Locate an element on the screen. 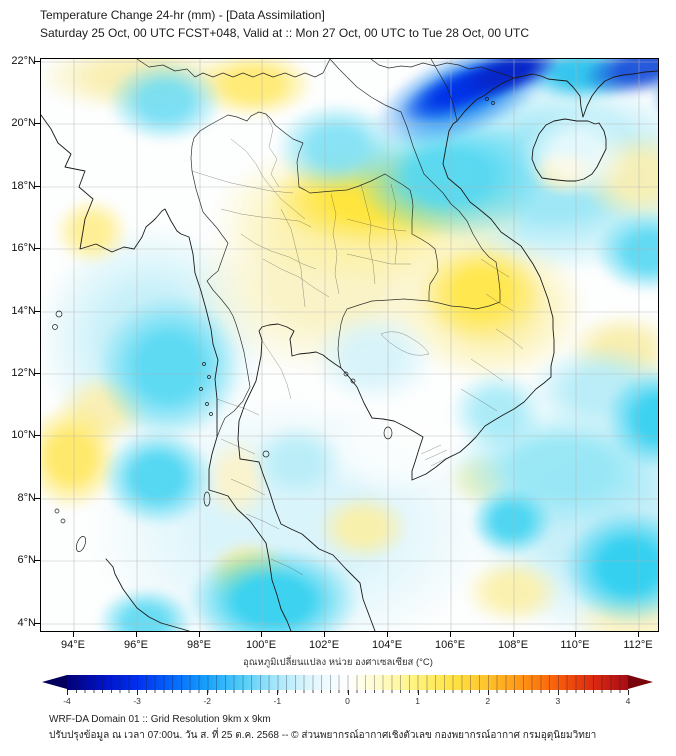 This screenshot has width=676, height=756. lat-label: 10°N is located at coordinates (23, 435).